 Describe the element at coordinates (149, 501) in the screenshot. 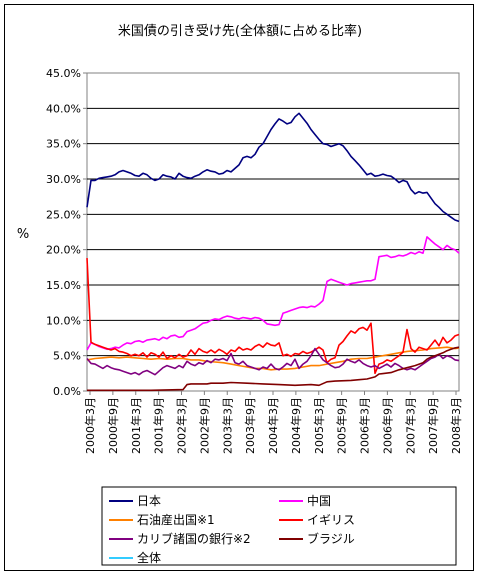

I see `legend-label: 日本` at that location.